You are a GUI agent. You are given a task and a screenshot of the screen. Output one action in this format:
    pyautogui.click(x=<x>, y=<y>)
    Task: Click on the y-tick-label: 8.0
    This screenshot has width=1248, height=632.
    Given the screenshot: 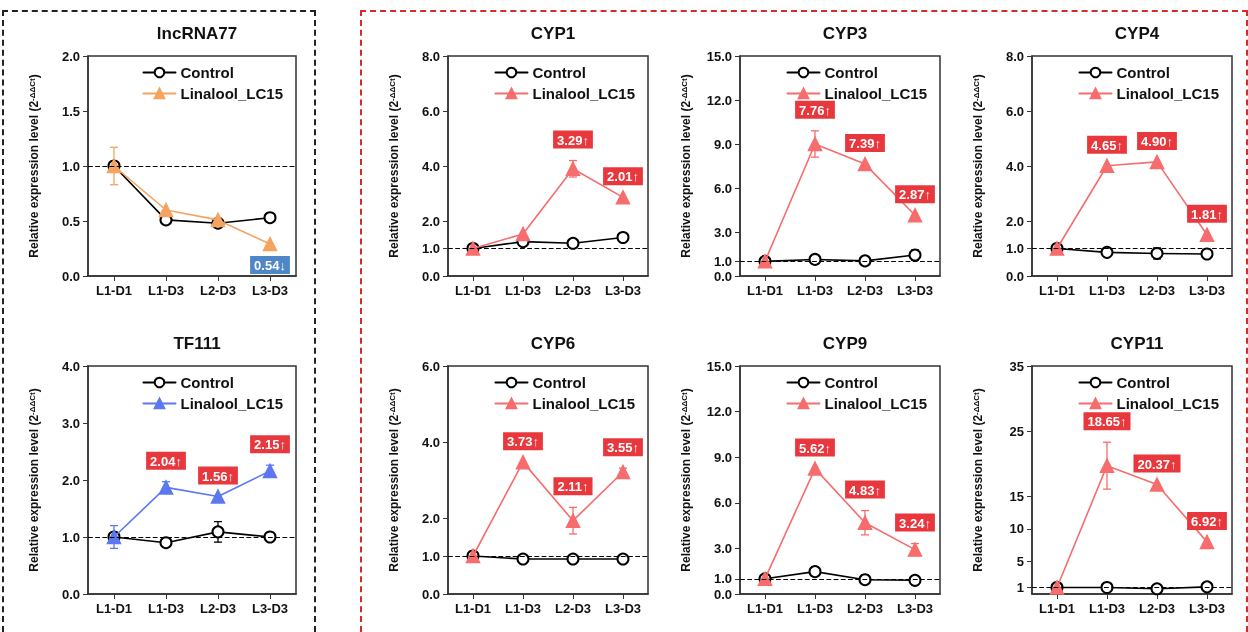 What is the action you would take?
    pyautogui.click(x=1014, y=56)
    